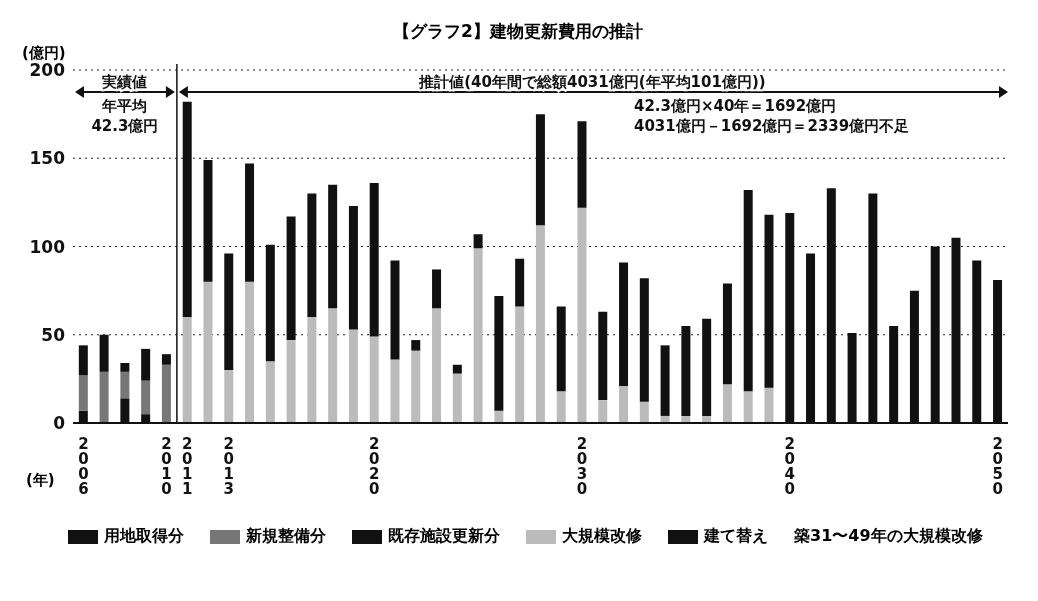 This screenshot has width=1038, height=601. What do you see at coordinates (772, 126) in the screenshot?
I see `annotation: 4031億円－1692億円＝2339億円不足` at bounding box center [772, 126].